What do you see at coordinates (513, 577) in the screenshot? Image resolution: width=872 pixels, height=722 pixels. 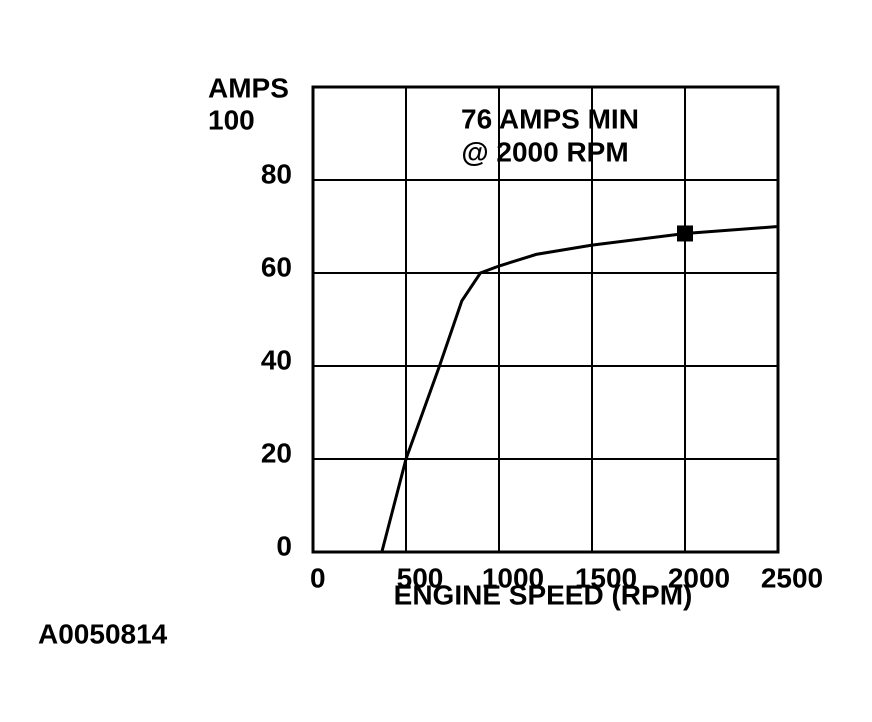 I see `x-tick-label: 1000` at bounding box center [513, 577].